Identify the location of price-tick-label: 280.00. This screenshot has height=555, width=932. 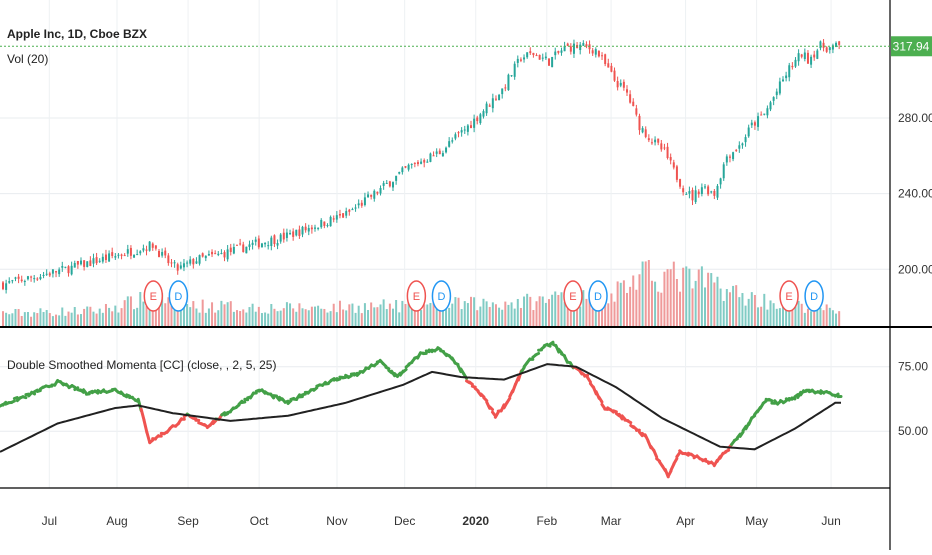
(915, 118).